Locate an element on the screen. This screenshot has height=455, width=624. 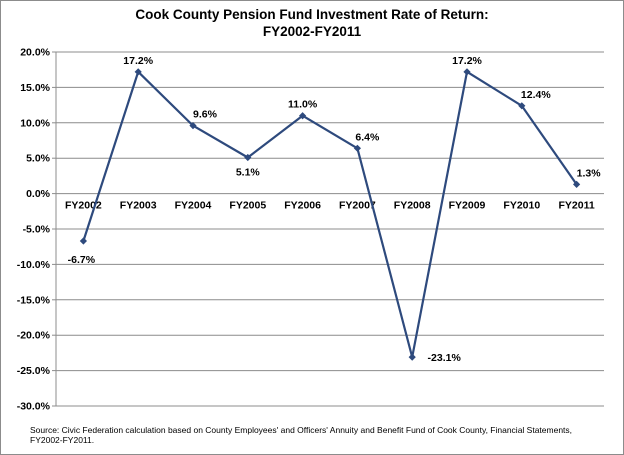
y-tick-label: 10.0% is located at coordinates (35, 123).